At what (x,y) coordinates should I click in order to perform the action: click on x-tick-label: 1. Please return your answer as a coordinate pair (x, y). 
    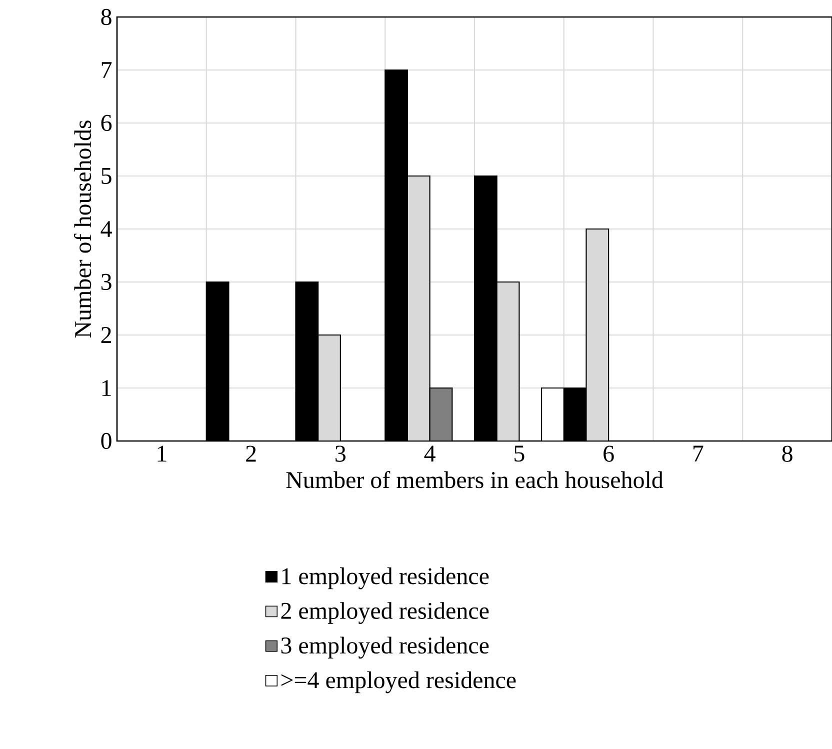
    Looking at the image, I should click on (162, 454).